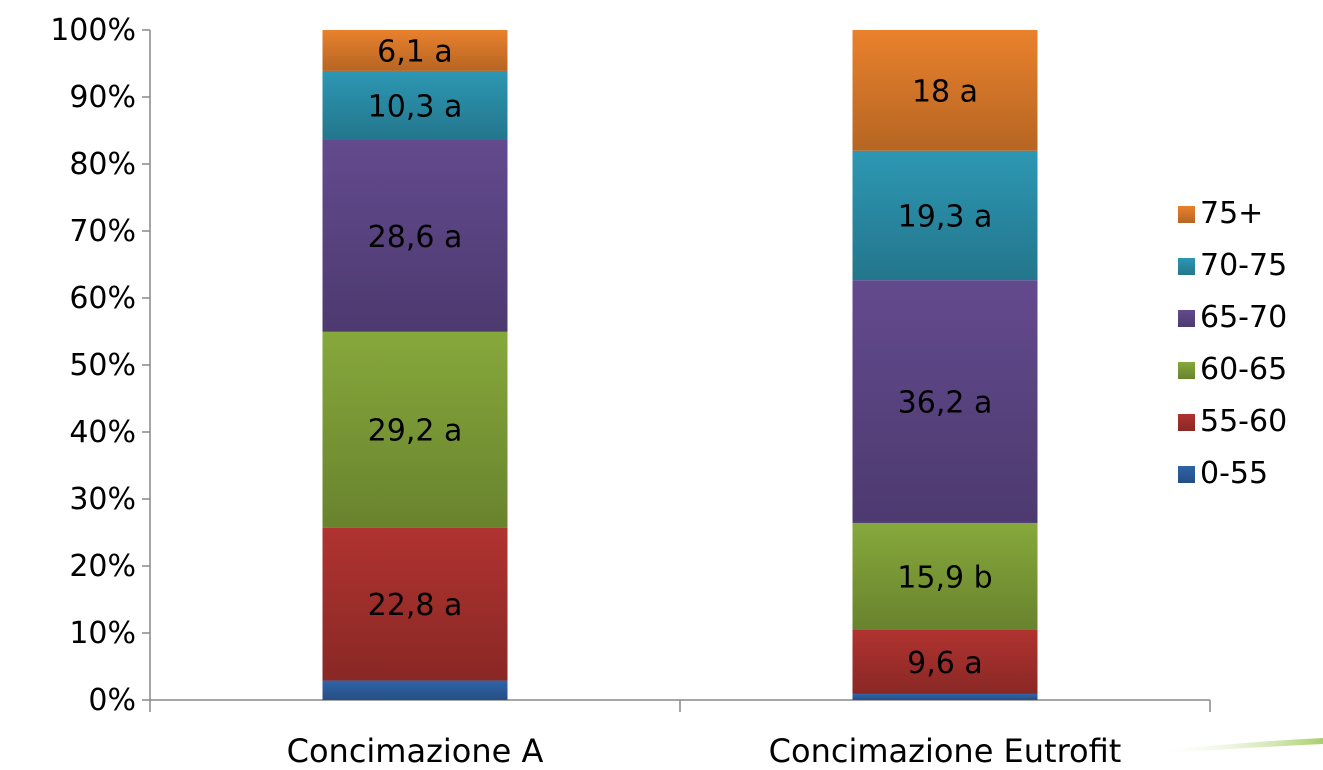 The width and height of the screenshot is (1323, 770). Describe the element at coordinates (102, 298) in the screenshot. I see `y-tick-label: 60%` at that location.